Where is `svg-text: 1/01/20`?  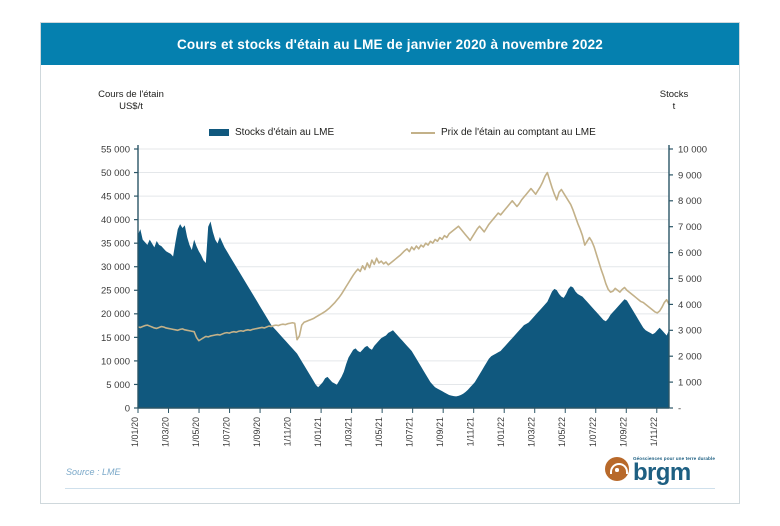 svg-text: 1/01/20 is located at coordinates (135, 432).